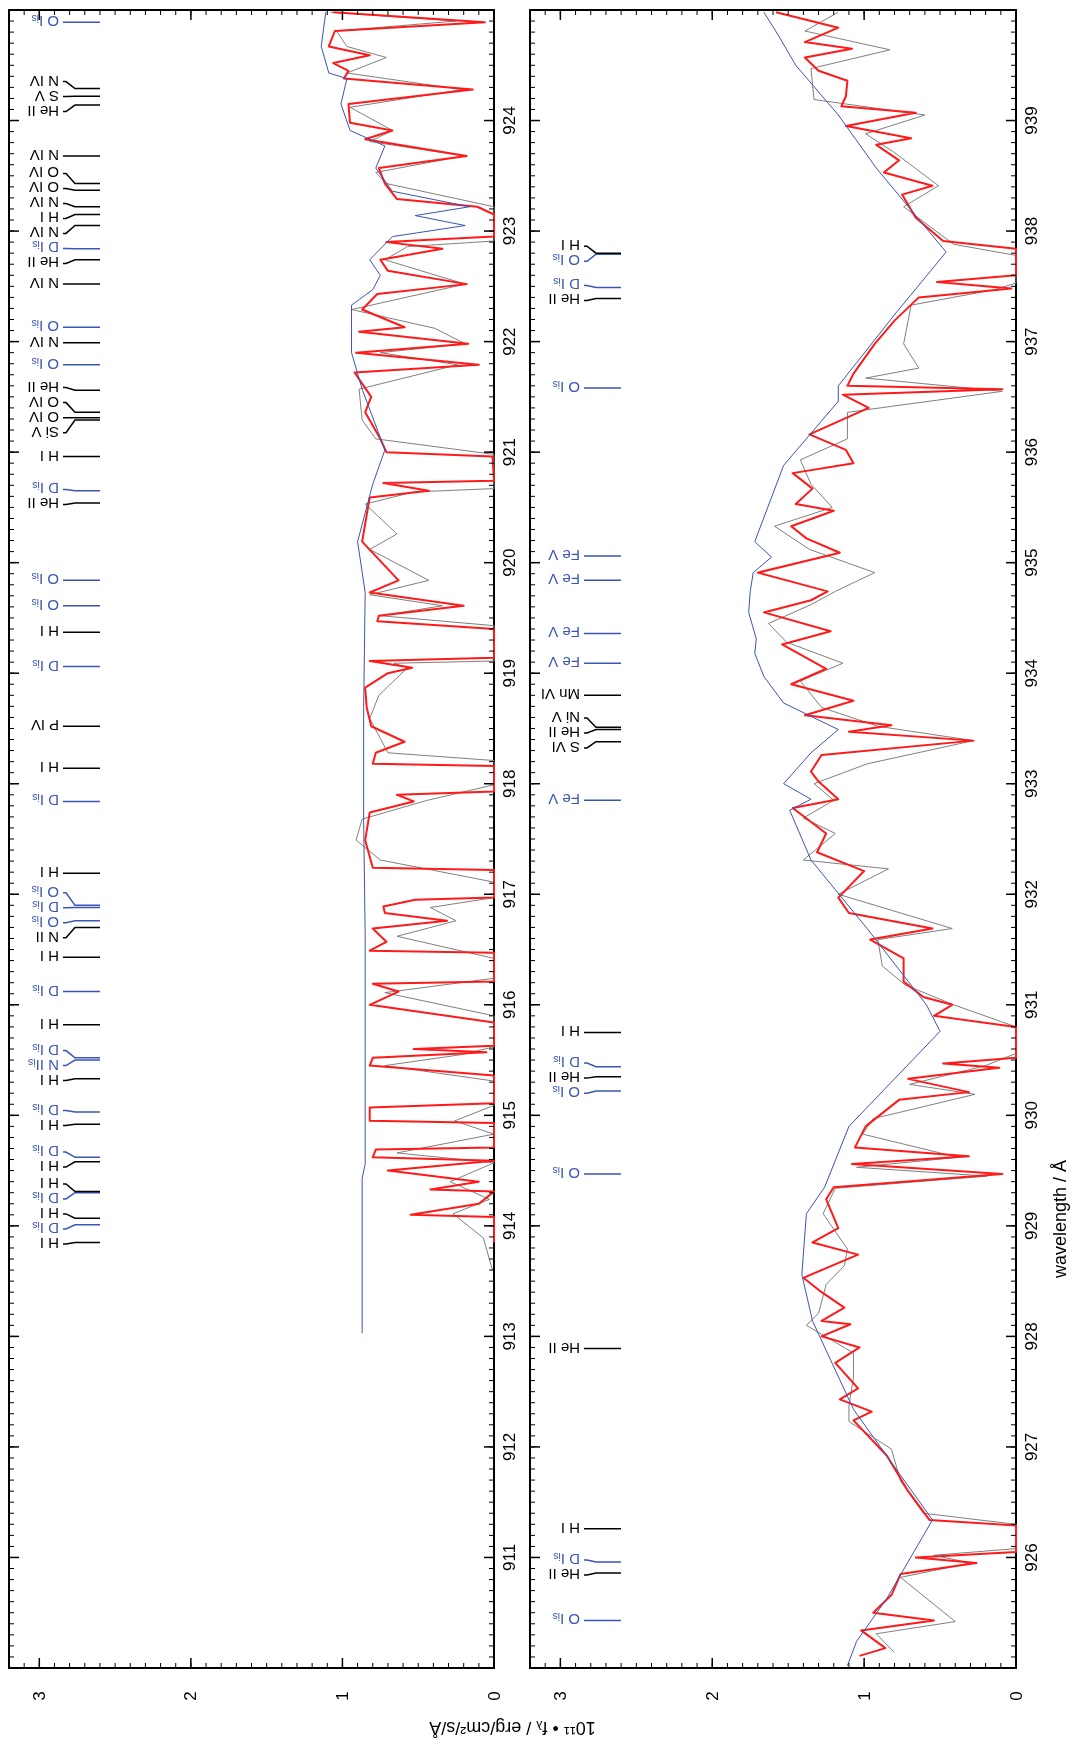 This screenshot has width=1074, height=1745. I want to click on ref-line-label: Si V, so click(45, 433).